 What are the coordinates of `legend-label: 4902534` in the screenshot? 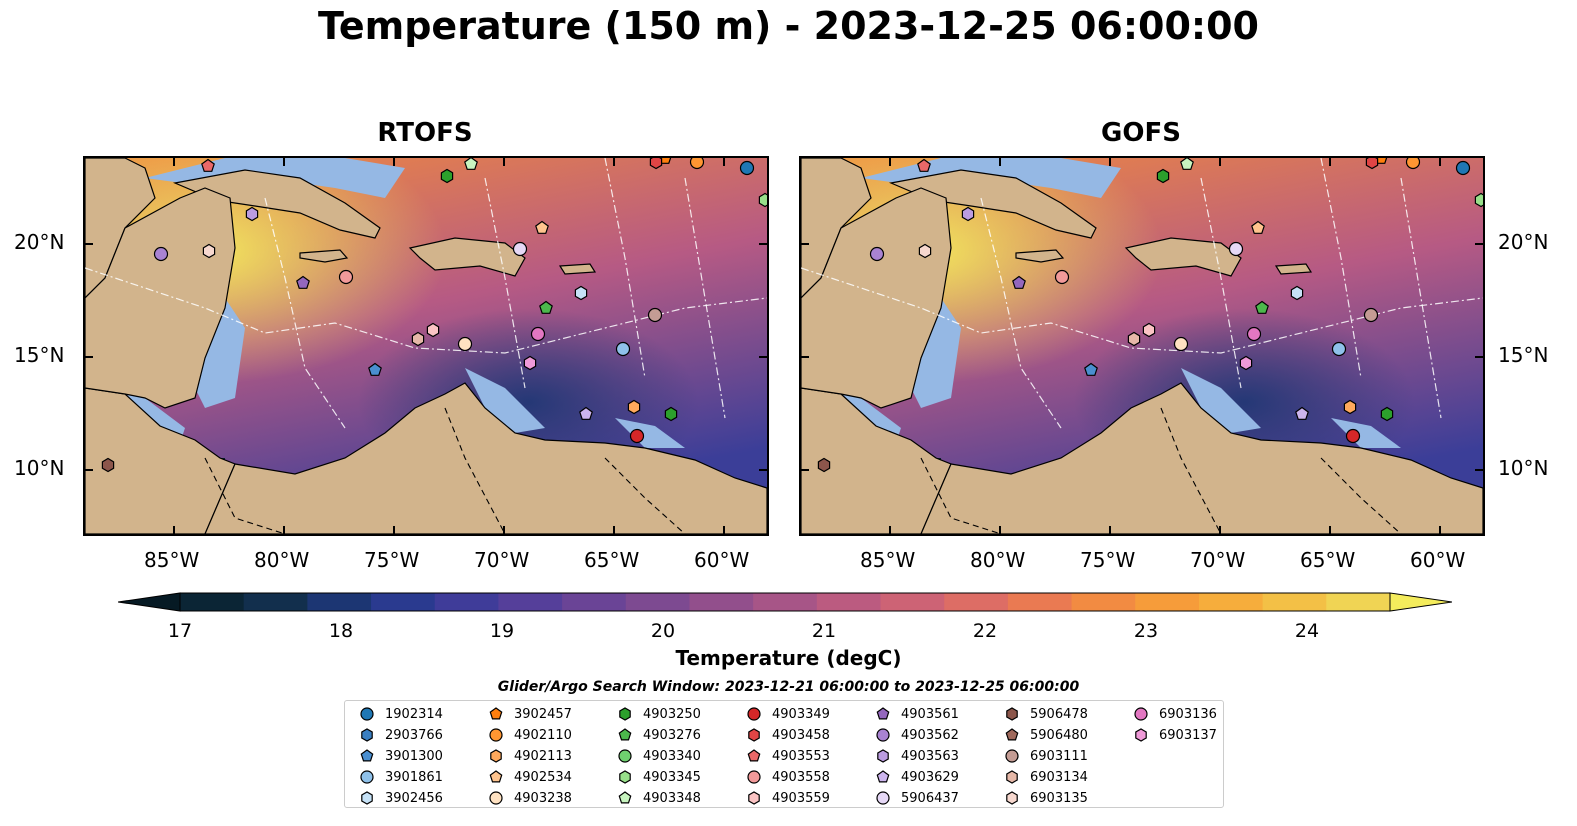 It's located at (543, 777).